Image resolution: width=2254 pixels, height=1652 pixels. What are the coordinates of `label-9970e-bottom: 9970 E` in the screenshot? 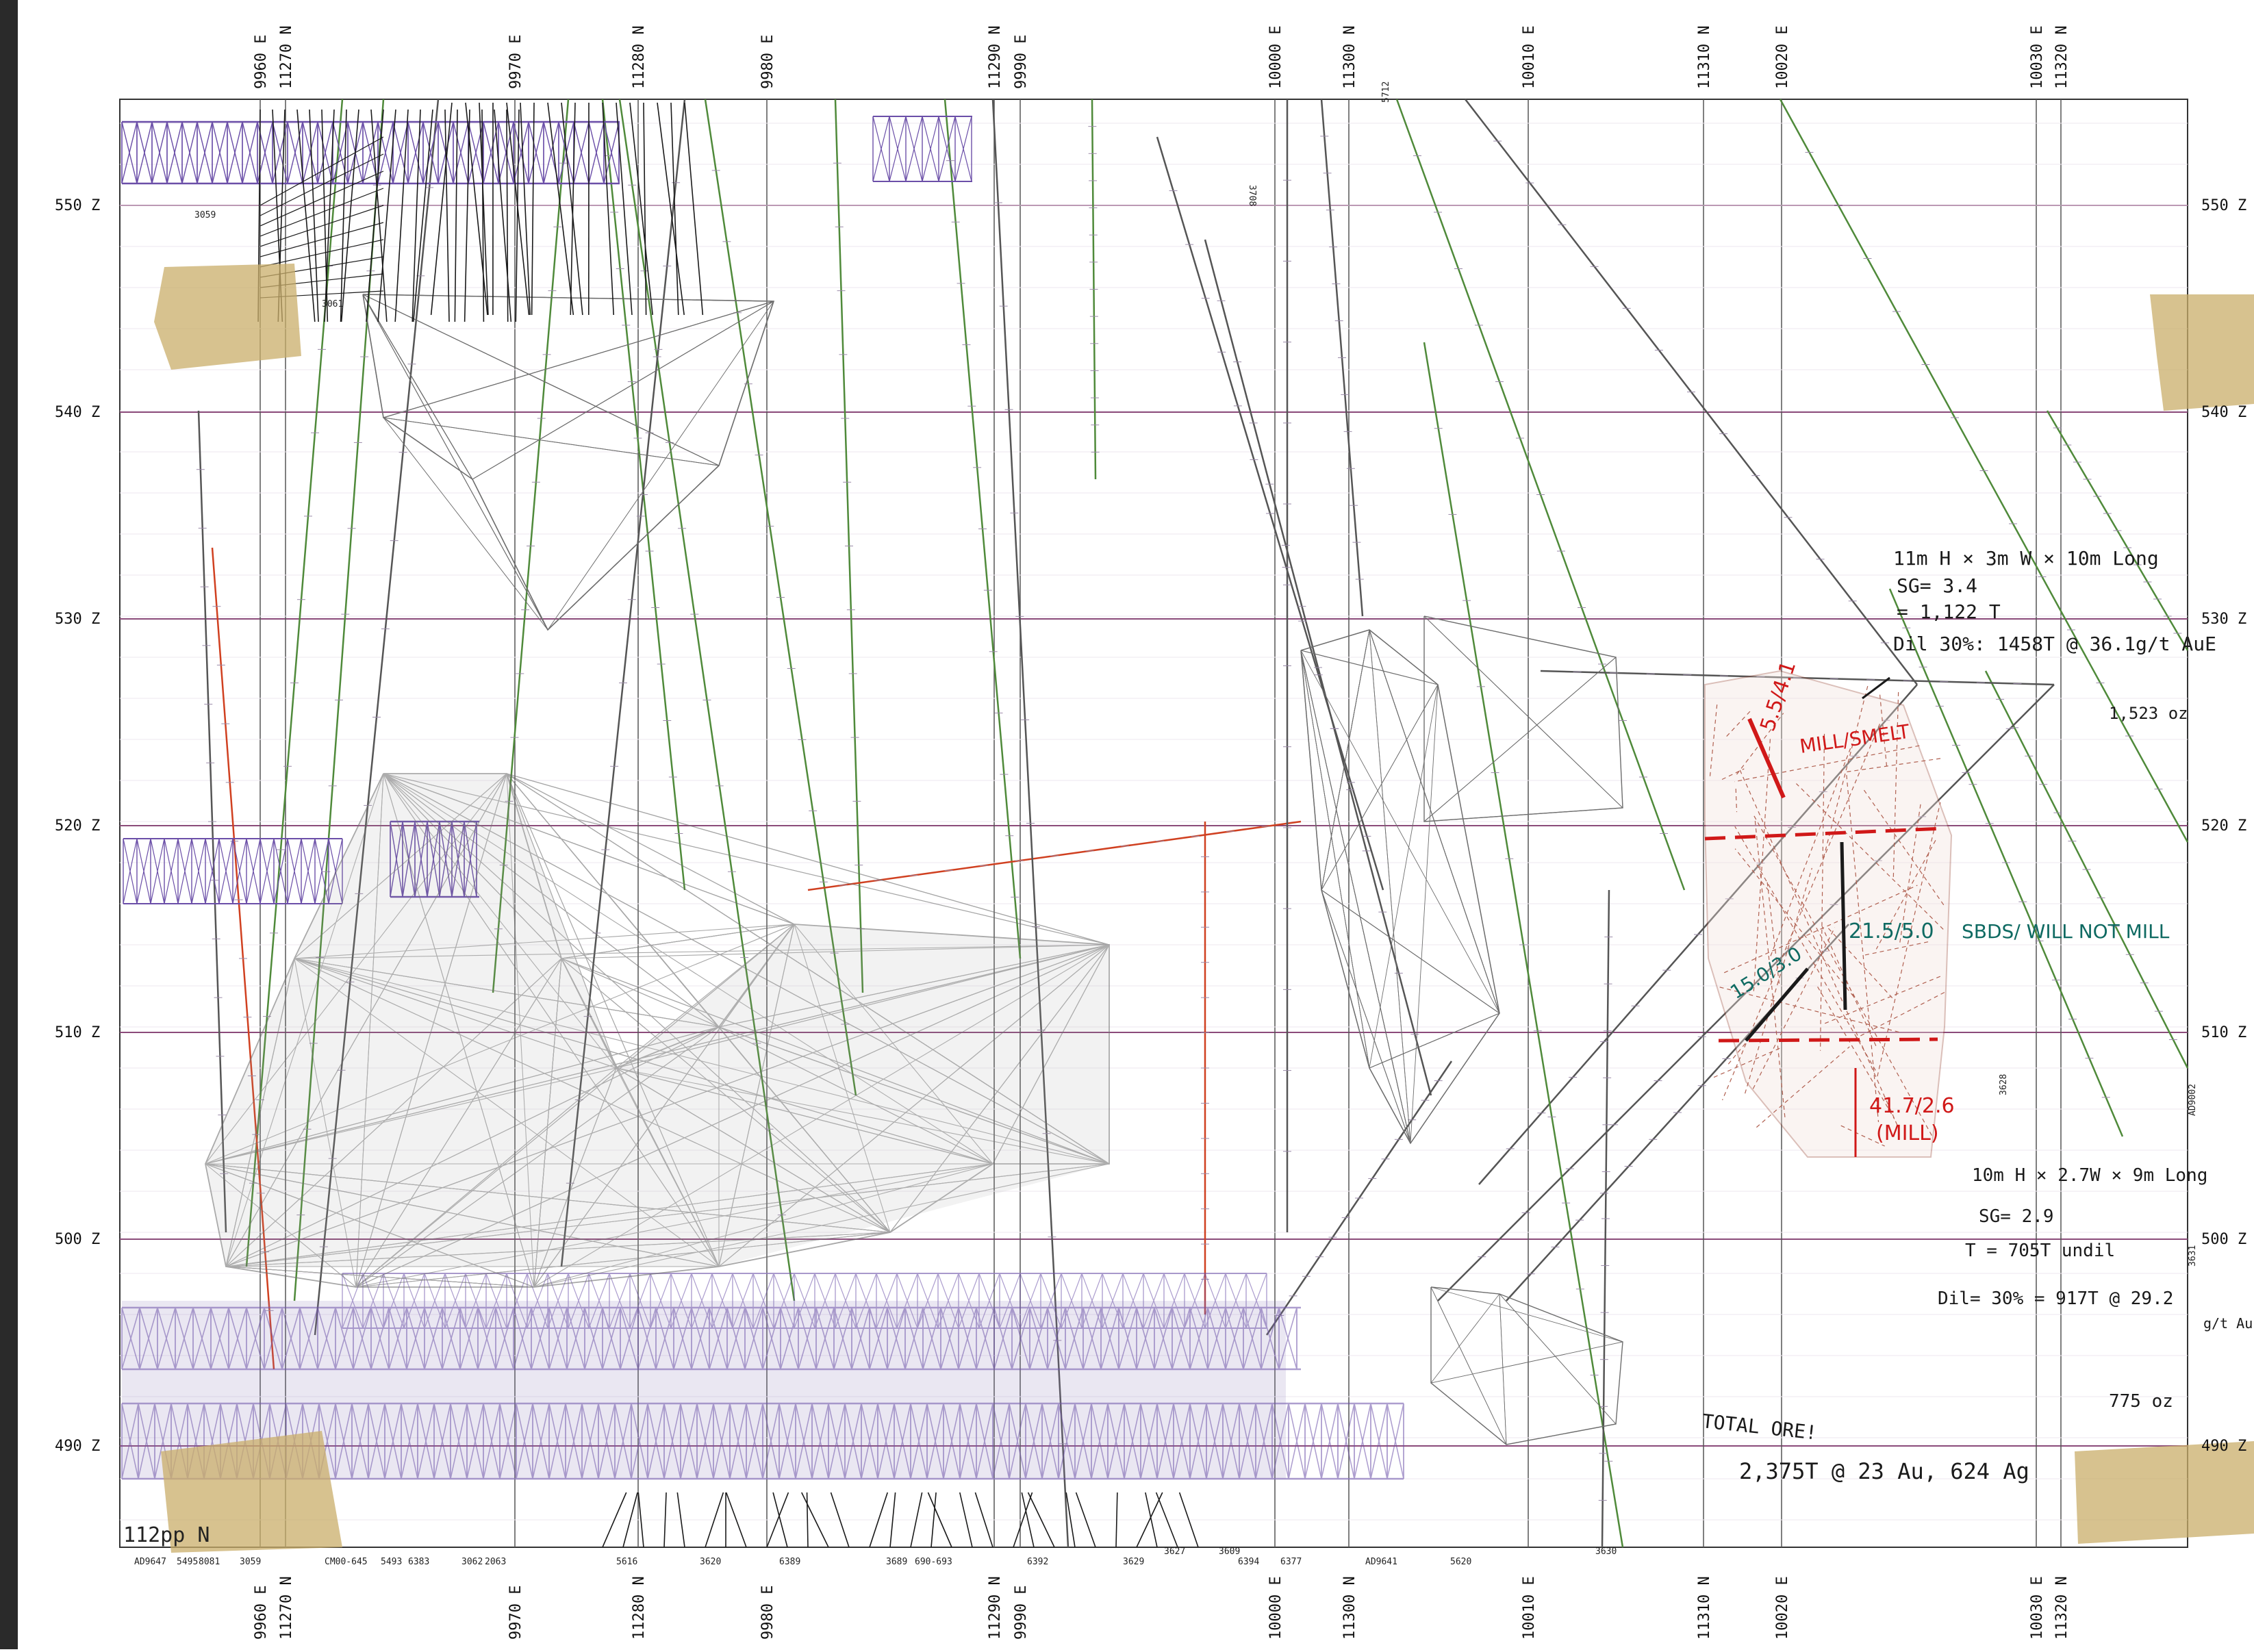 It's located at (515, 1613).